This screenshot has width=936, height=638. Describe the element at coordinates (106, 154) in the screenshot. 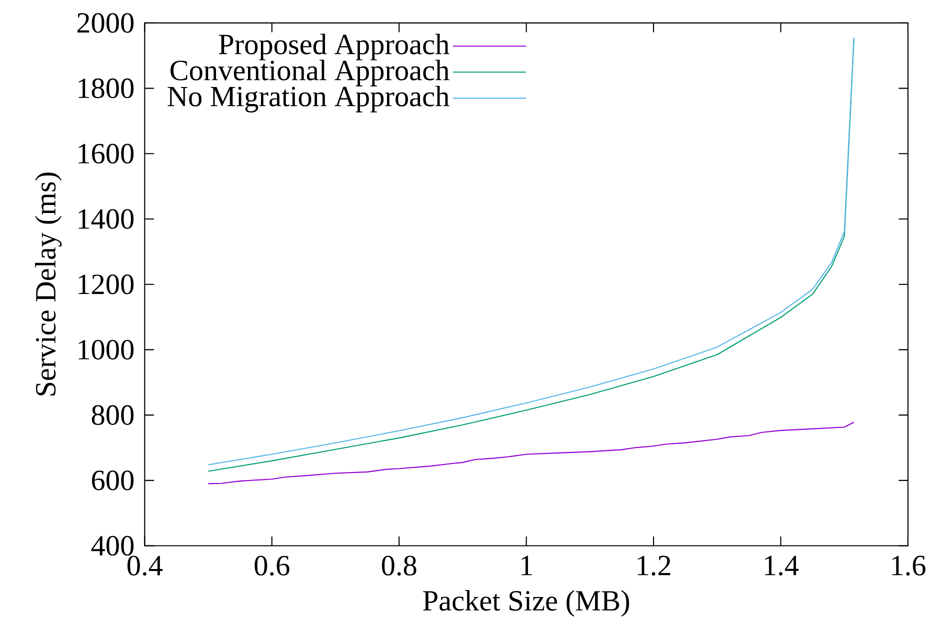

I see `y-tick-label: 1600` at that location.